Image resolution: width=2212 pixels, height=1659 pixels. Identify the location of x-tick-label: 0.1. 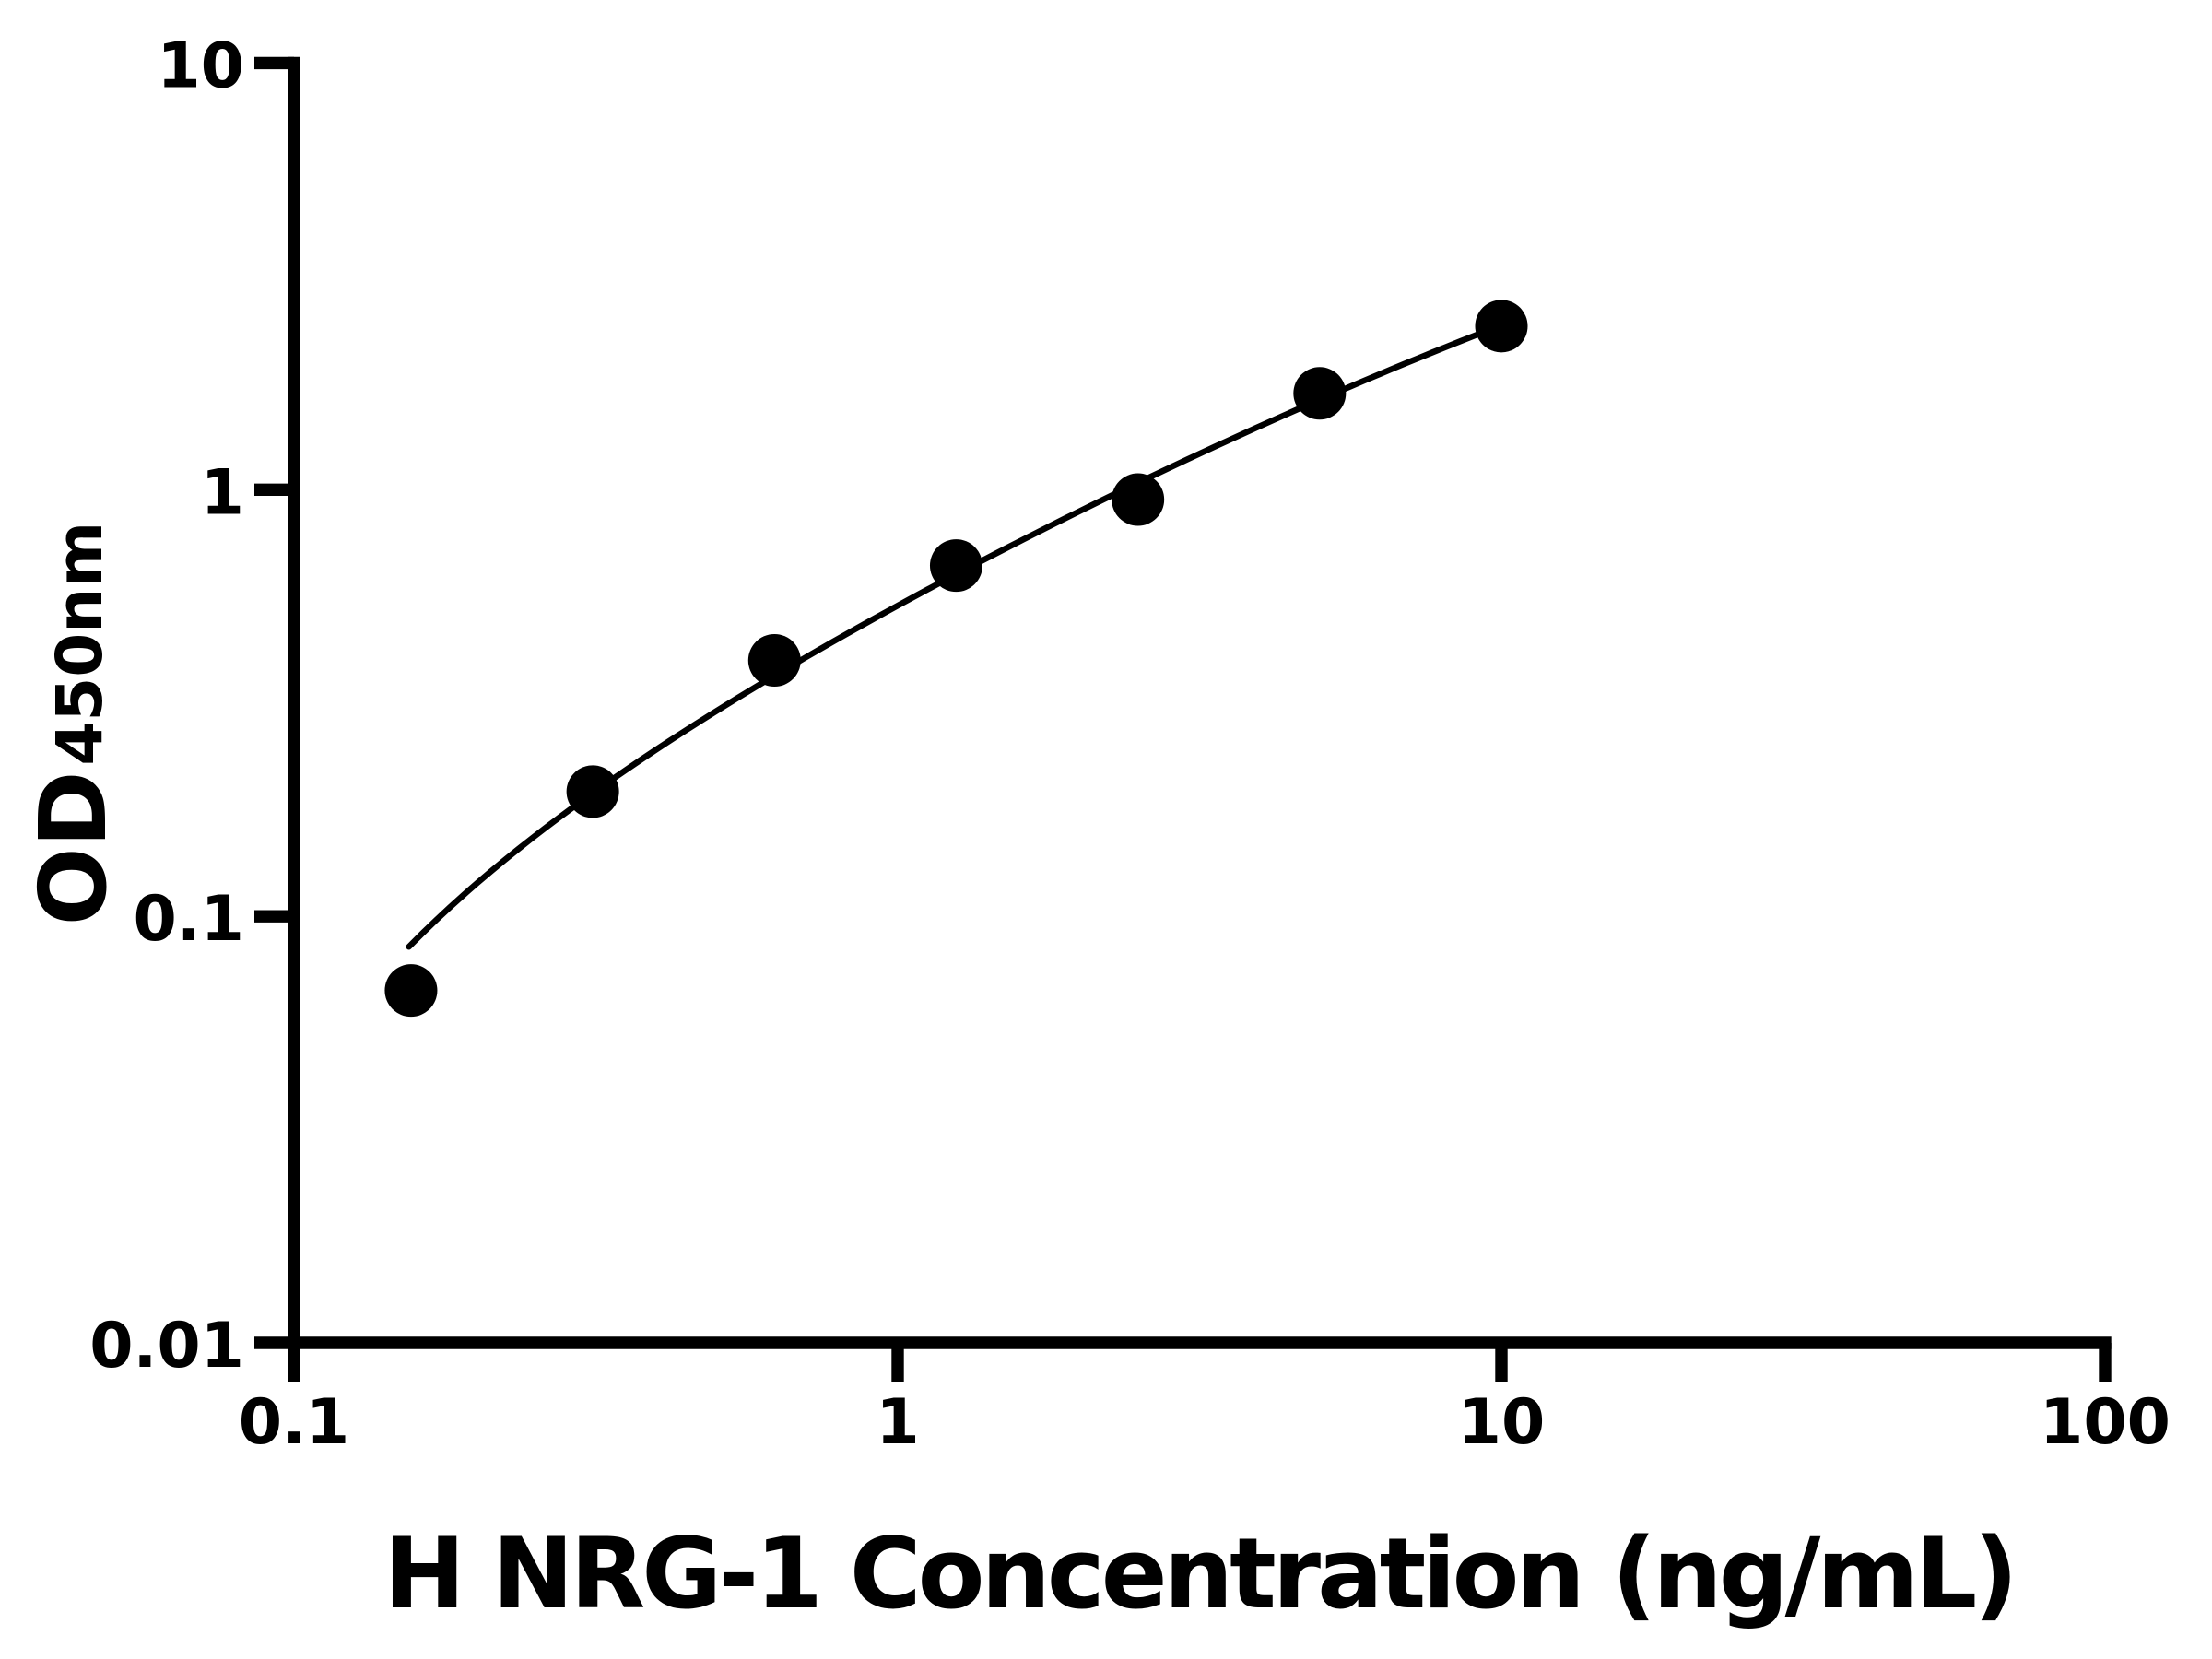
(294, 1422).